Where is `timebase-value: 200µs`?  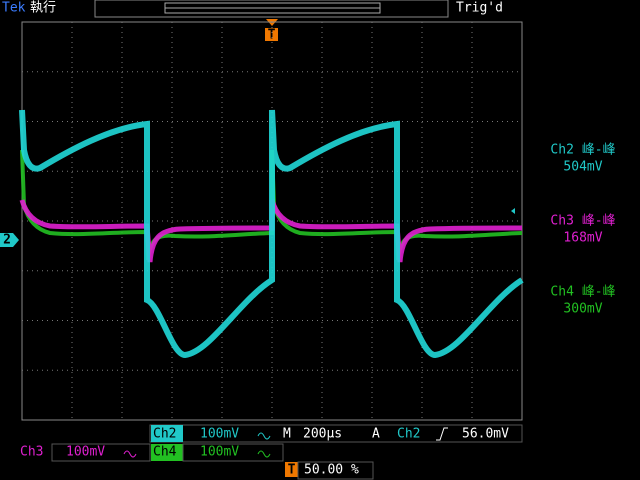 timebase-value: 200µs is located at coordinates (322, 434).